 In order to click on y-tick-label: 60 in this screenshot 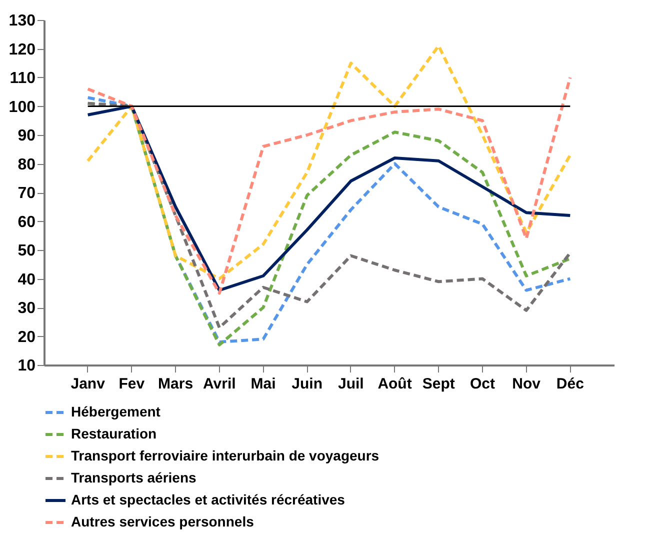, I will do `click(27, 222)`.